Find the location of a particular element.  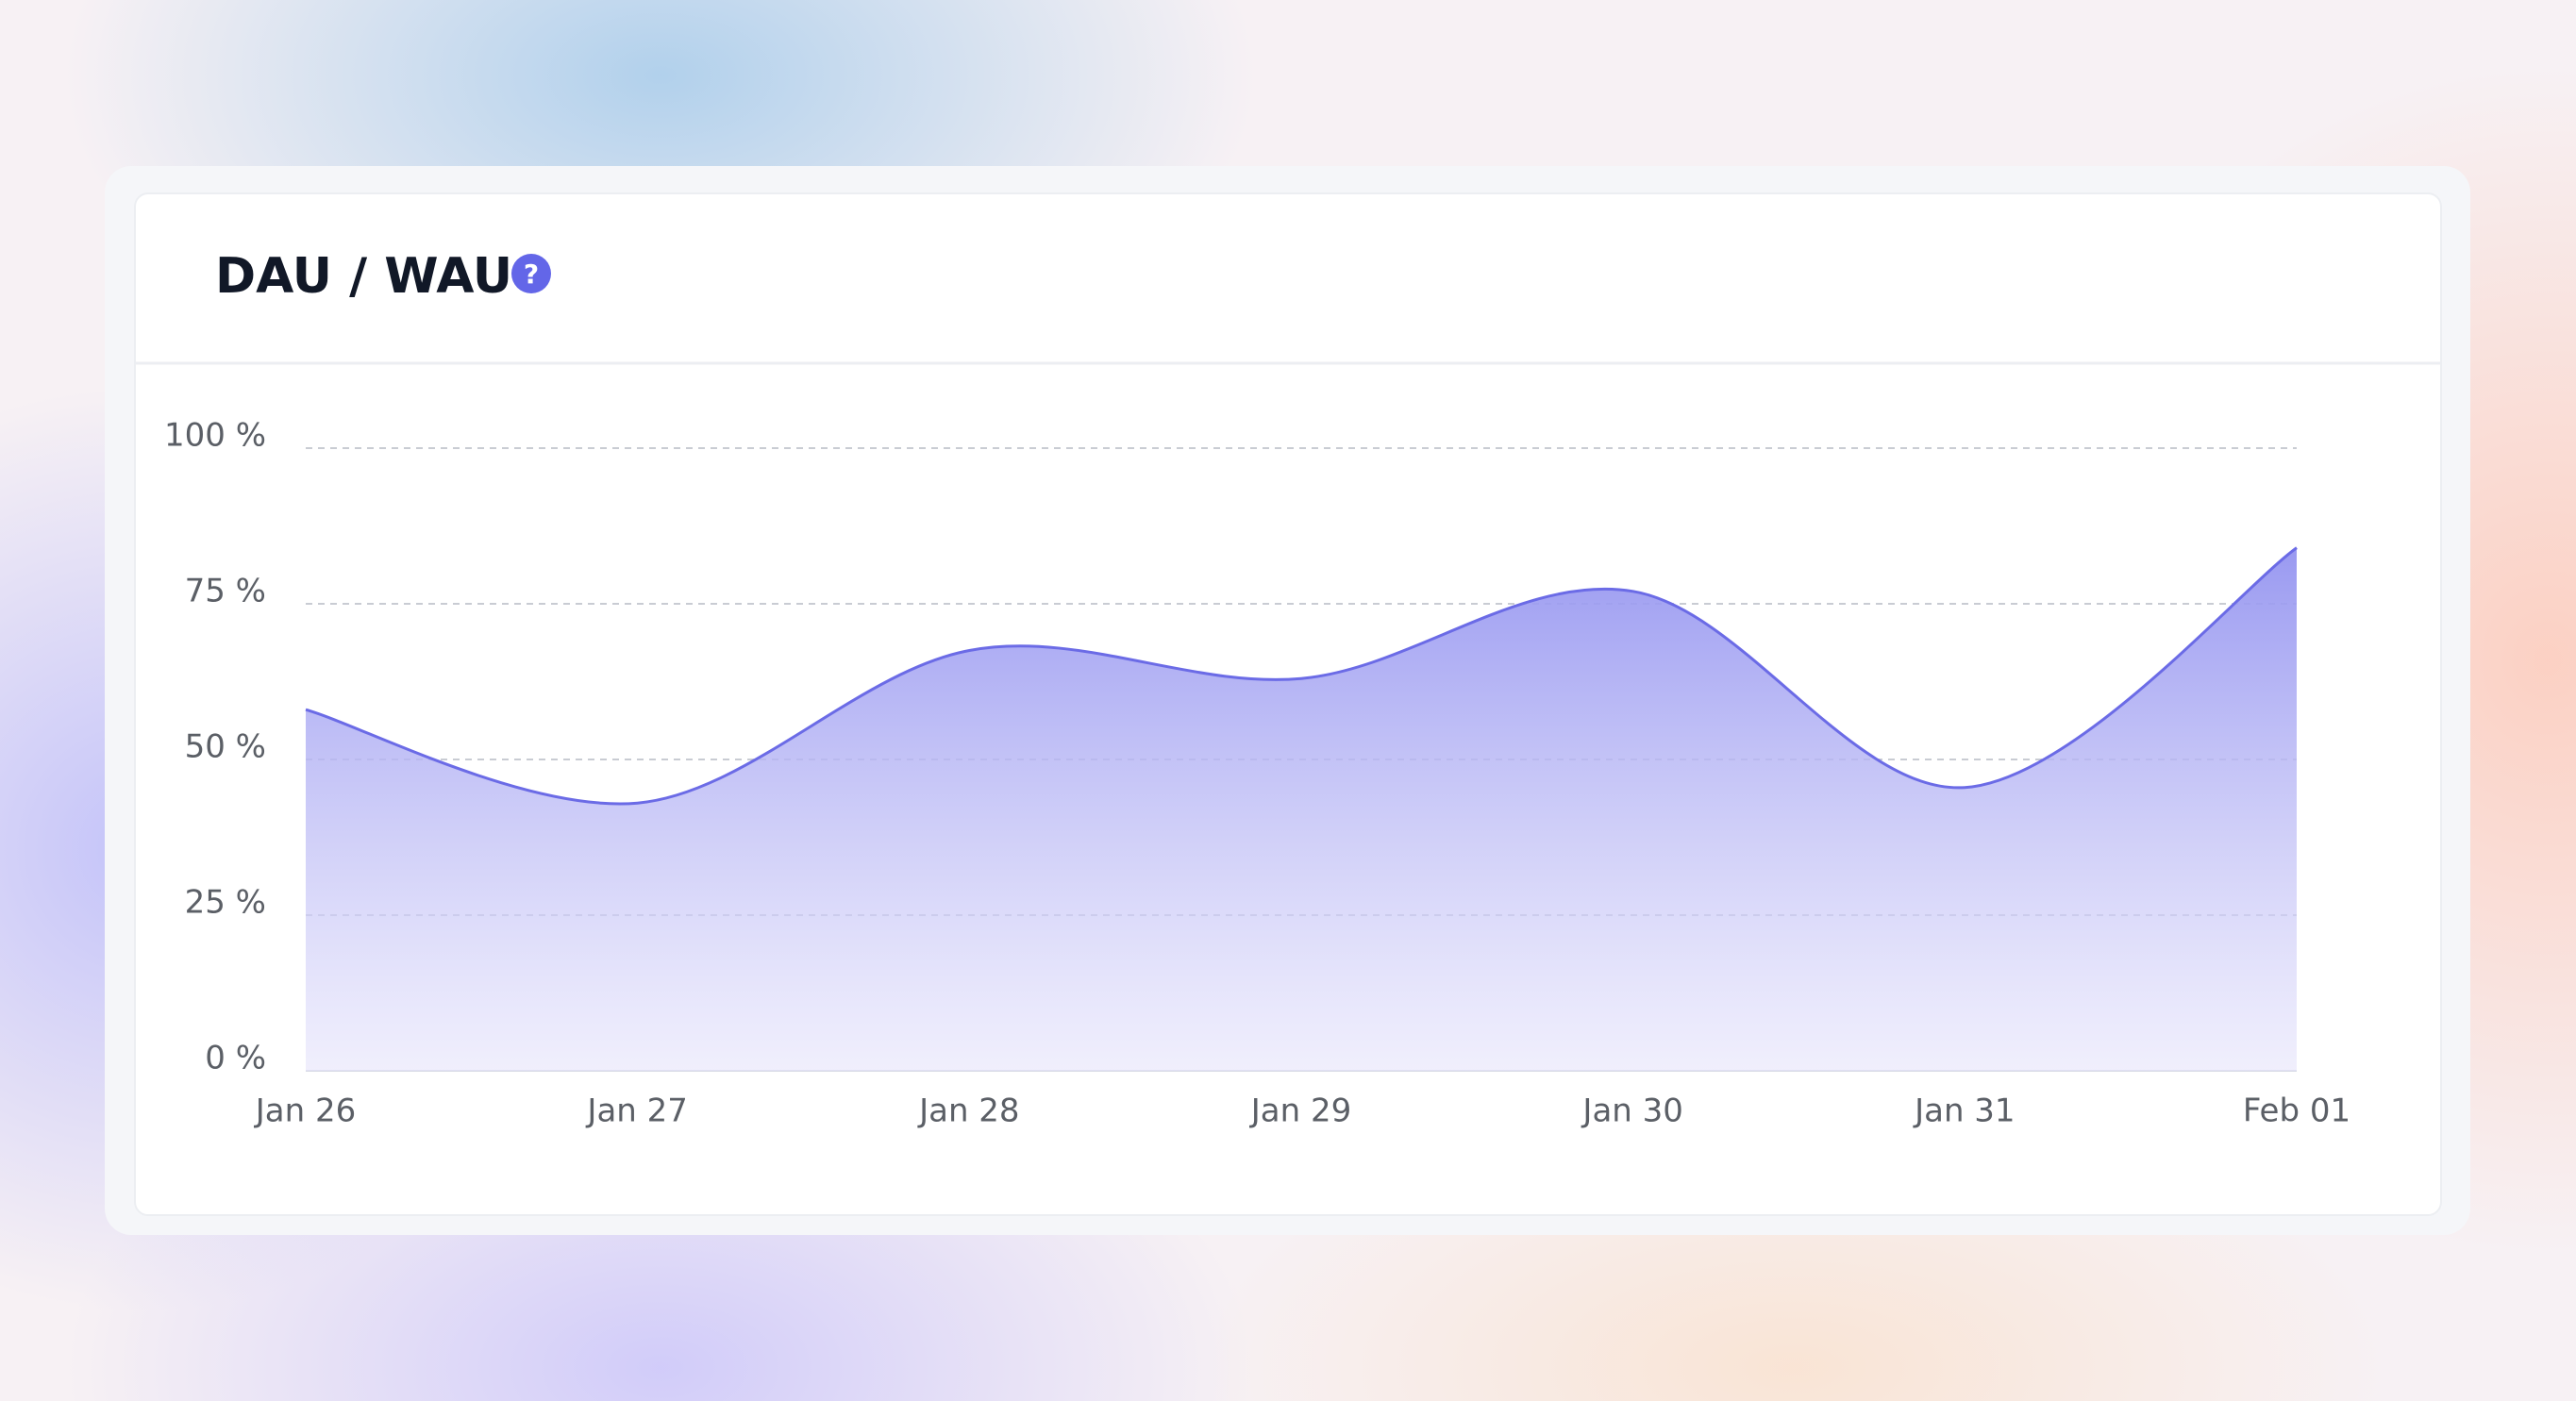

x-tick-label: Jan 28 is located at coordinates (968, 1111).